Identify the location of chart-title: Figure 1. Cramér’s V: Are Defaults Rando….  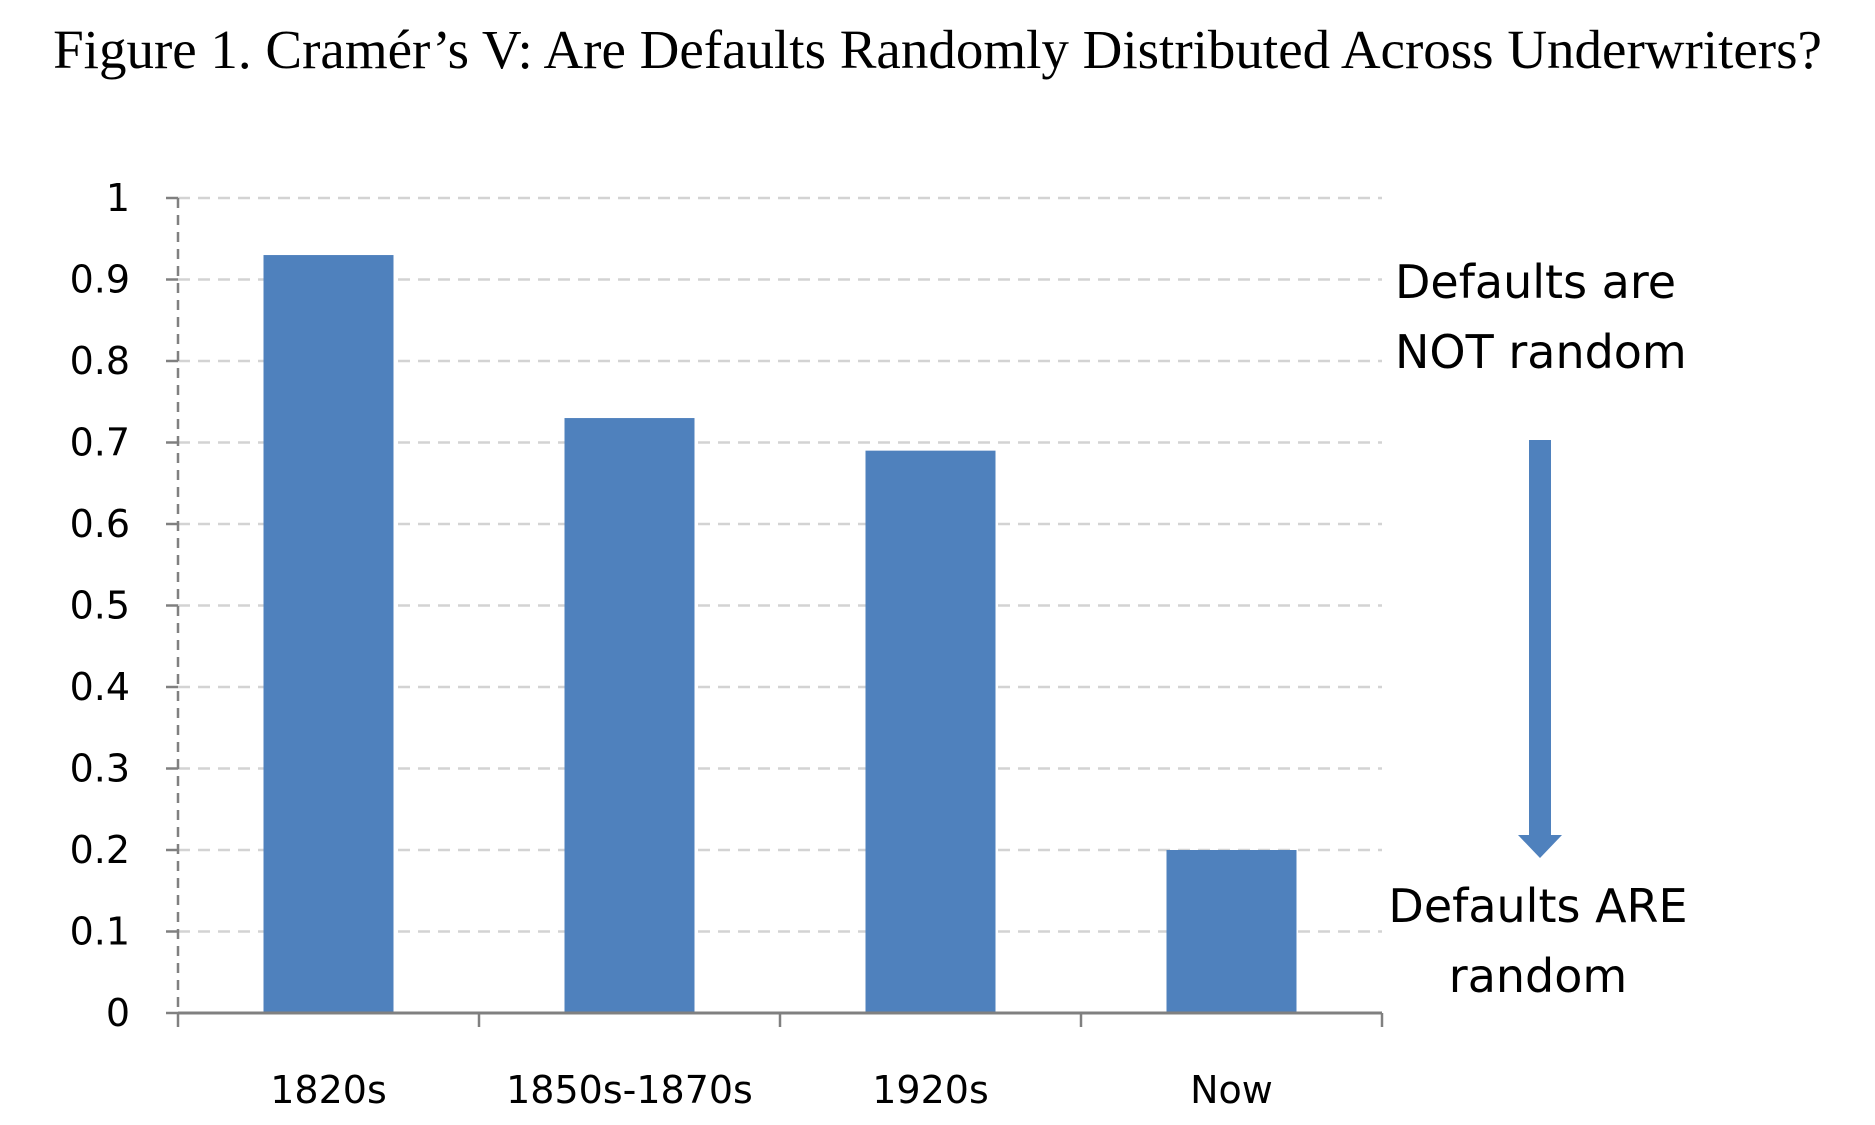
(937, 49).